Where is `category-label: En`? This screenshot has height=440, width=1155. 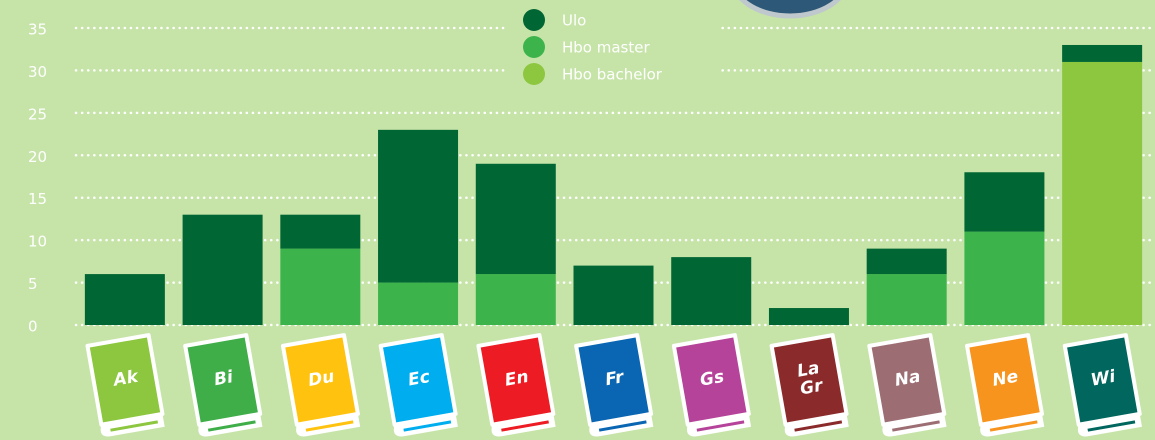
category-label: En is located at coordinates (516, 379).